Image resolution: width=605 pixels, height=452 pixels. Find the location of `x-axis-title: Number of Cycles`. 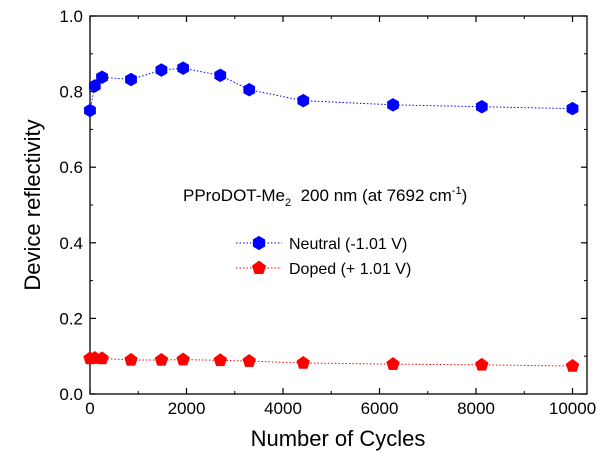

x-axis-title: Number of Cycles is located at coordinates (338, 438).